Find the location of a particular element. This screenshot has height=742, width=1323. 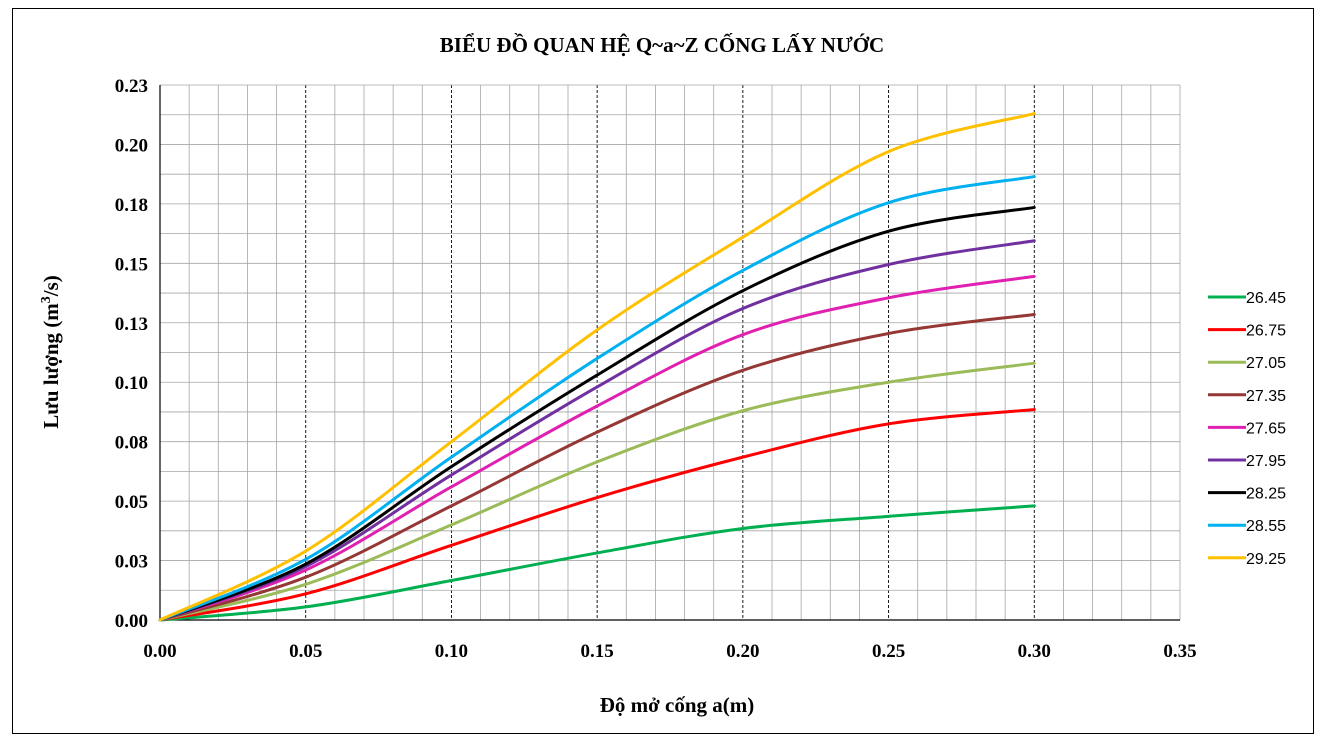

legend-label-27.65: 27.65 is located at coordinates (1266, 428).